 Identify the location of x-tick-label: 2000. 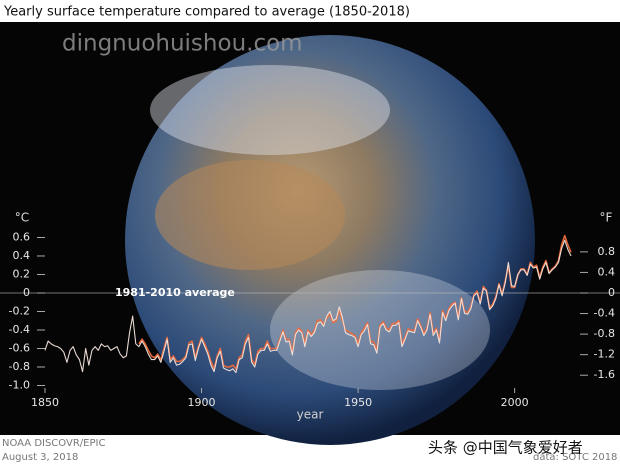
(515, 402).